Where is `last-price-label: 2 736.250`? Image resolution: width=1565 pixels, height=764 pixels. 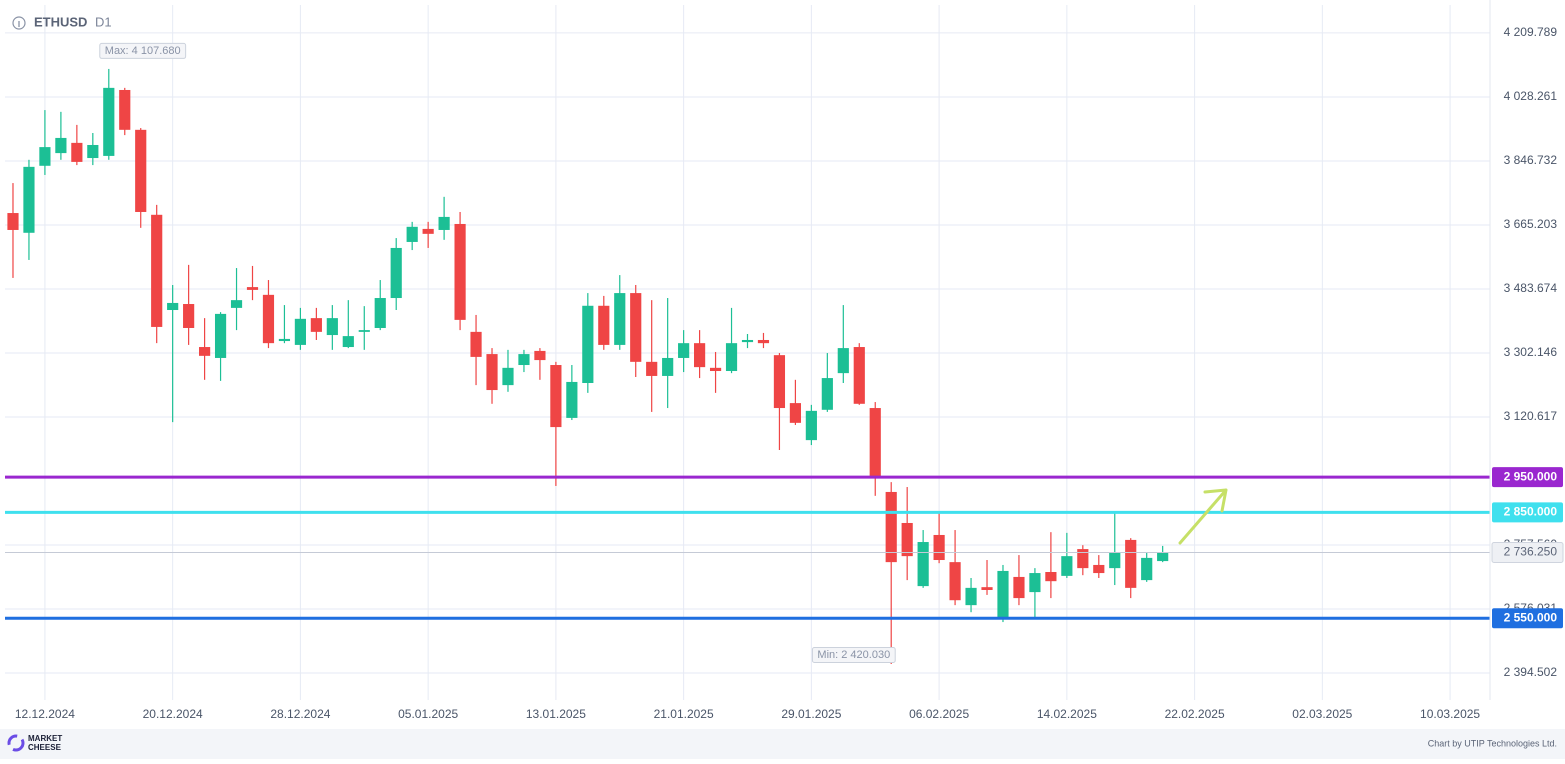 last-price-label: 2 736.250 is located at coordinates (1531, 552).